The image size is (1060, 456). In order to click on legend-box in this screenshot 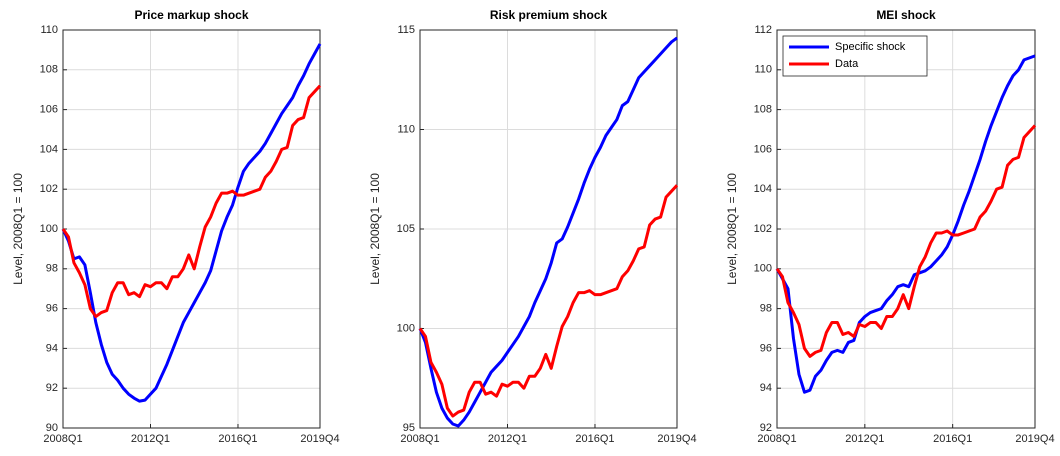, I will do `click(855, 56)`.